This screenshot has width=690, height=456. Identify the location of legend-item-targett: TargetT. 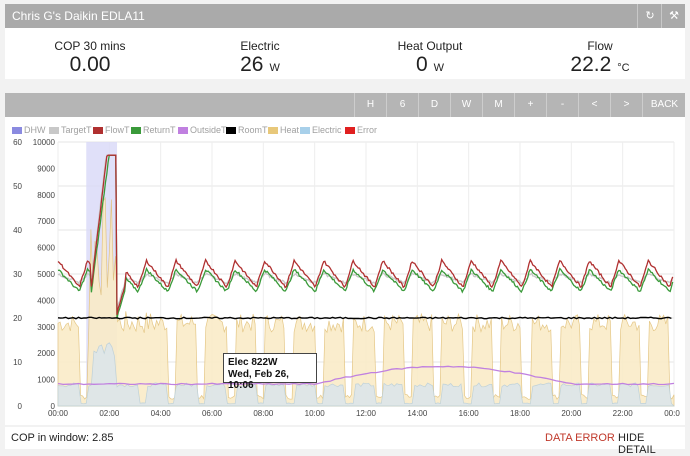
(70, 130).